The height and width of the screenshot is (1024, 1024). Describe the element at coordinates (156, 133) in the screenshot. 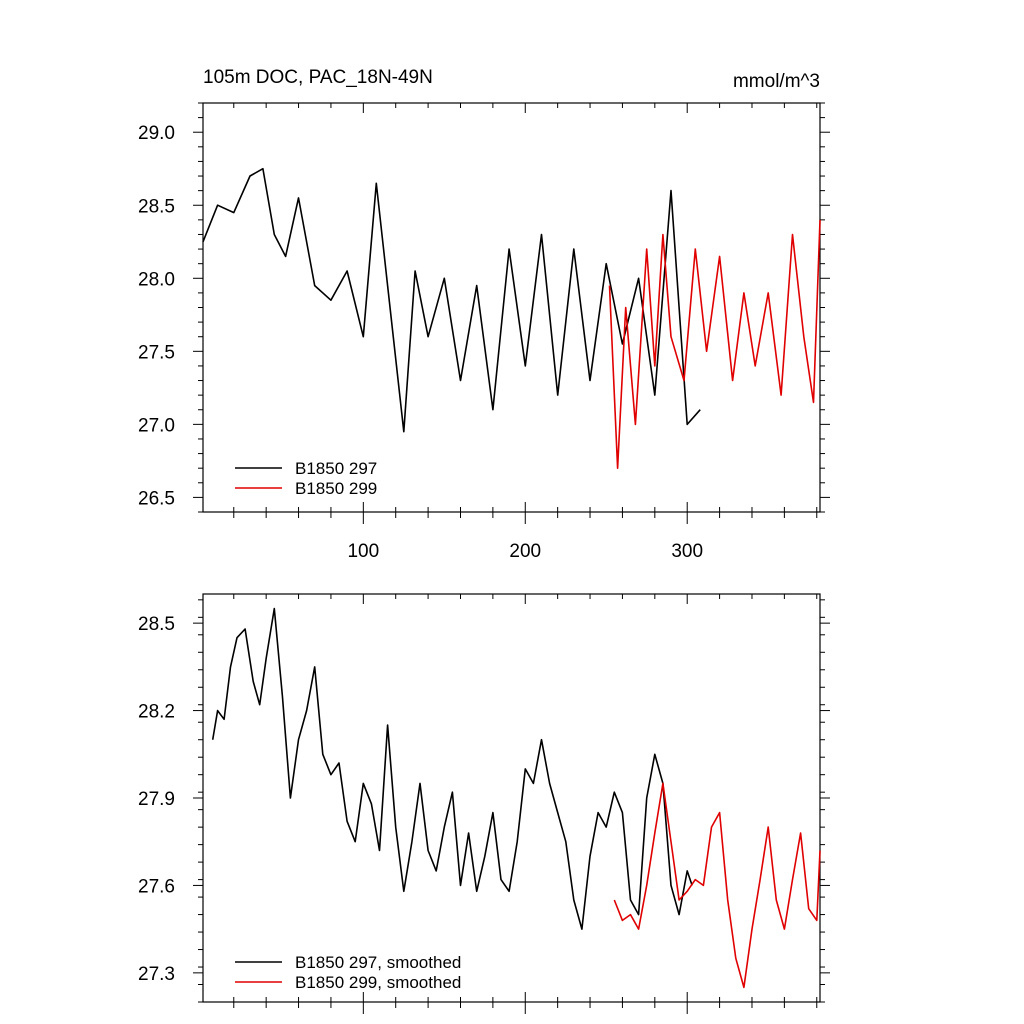

I see `y-tick-label: 29.0` at that location.